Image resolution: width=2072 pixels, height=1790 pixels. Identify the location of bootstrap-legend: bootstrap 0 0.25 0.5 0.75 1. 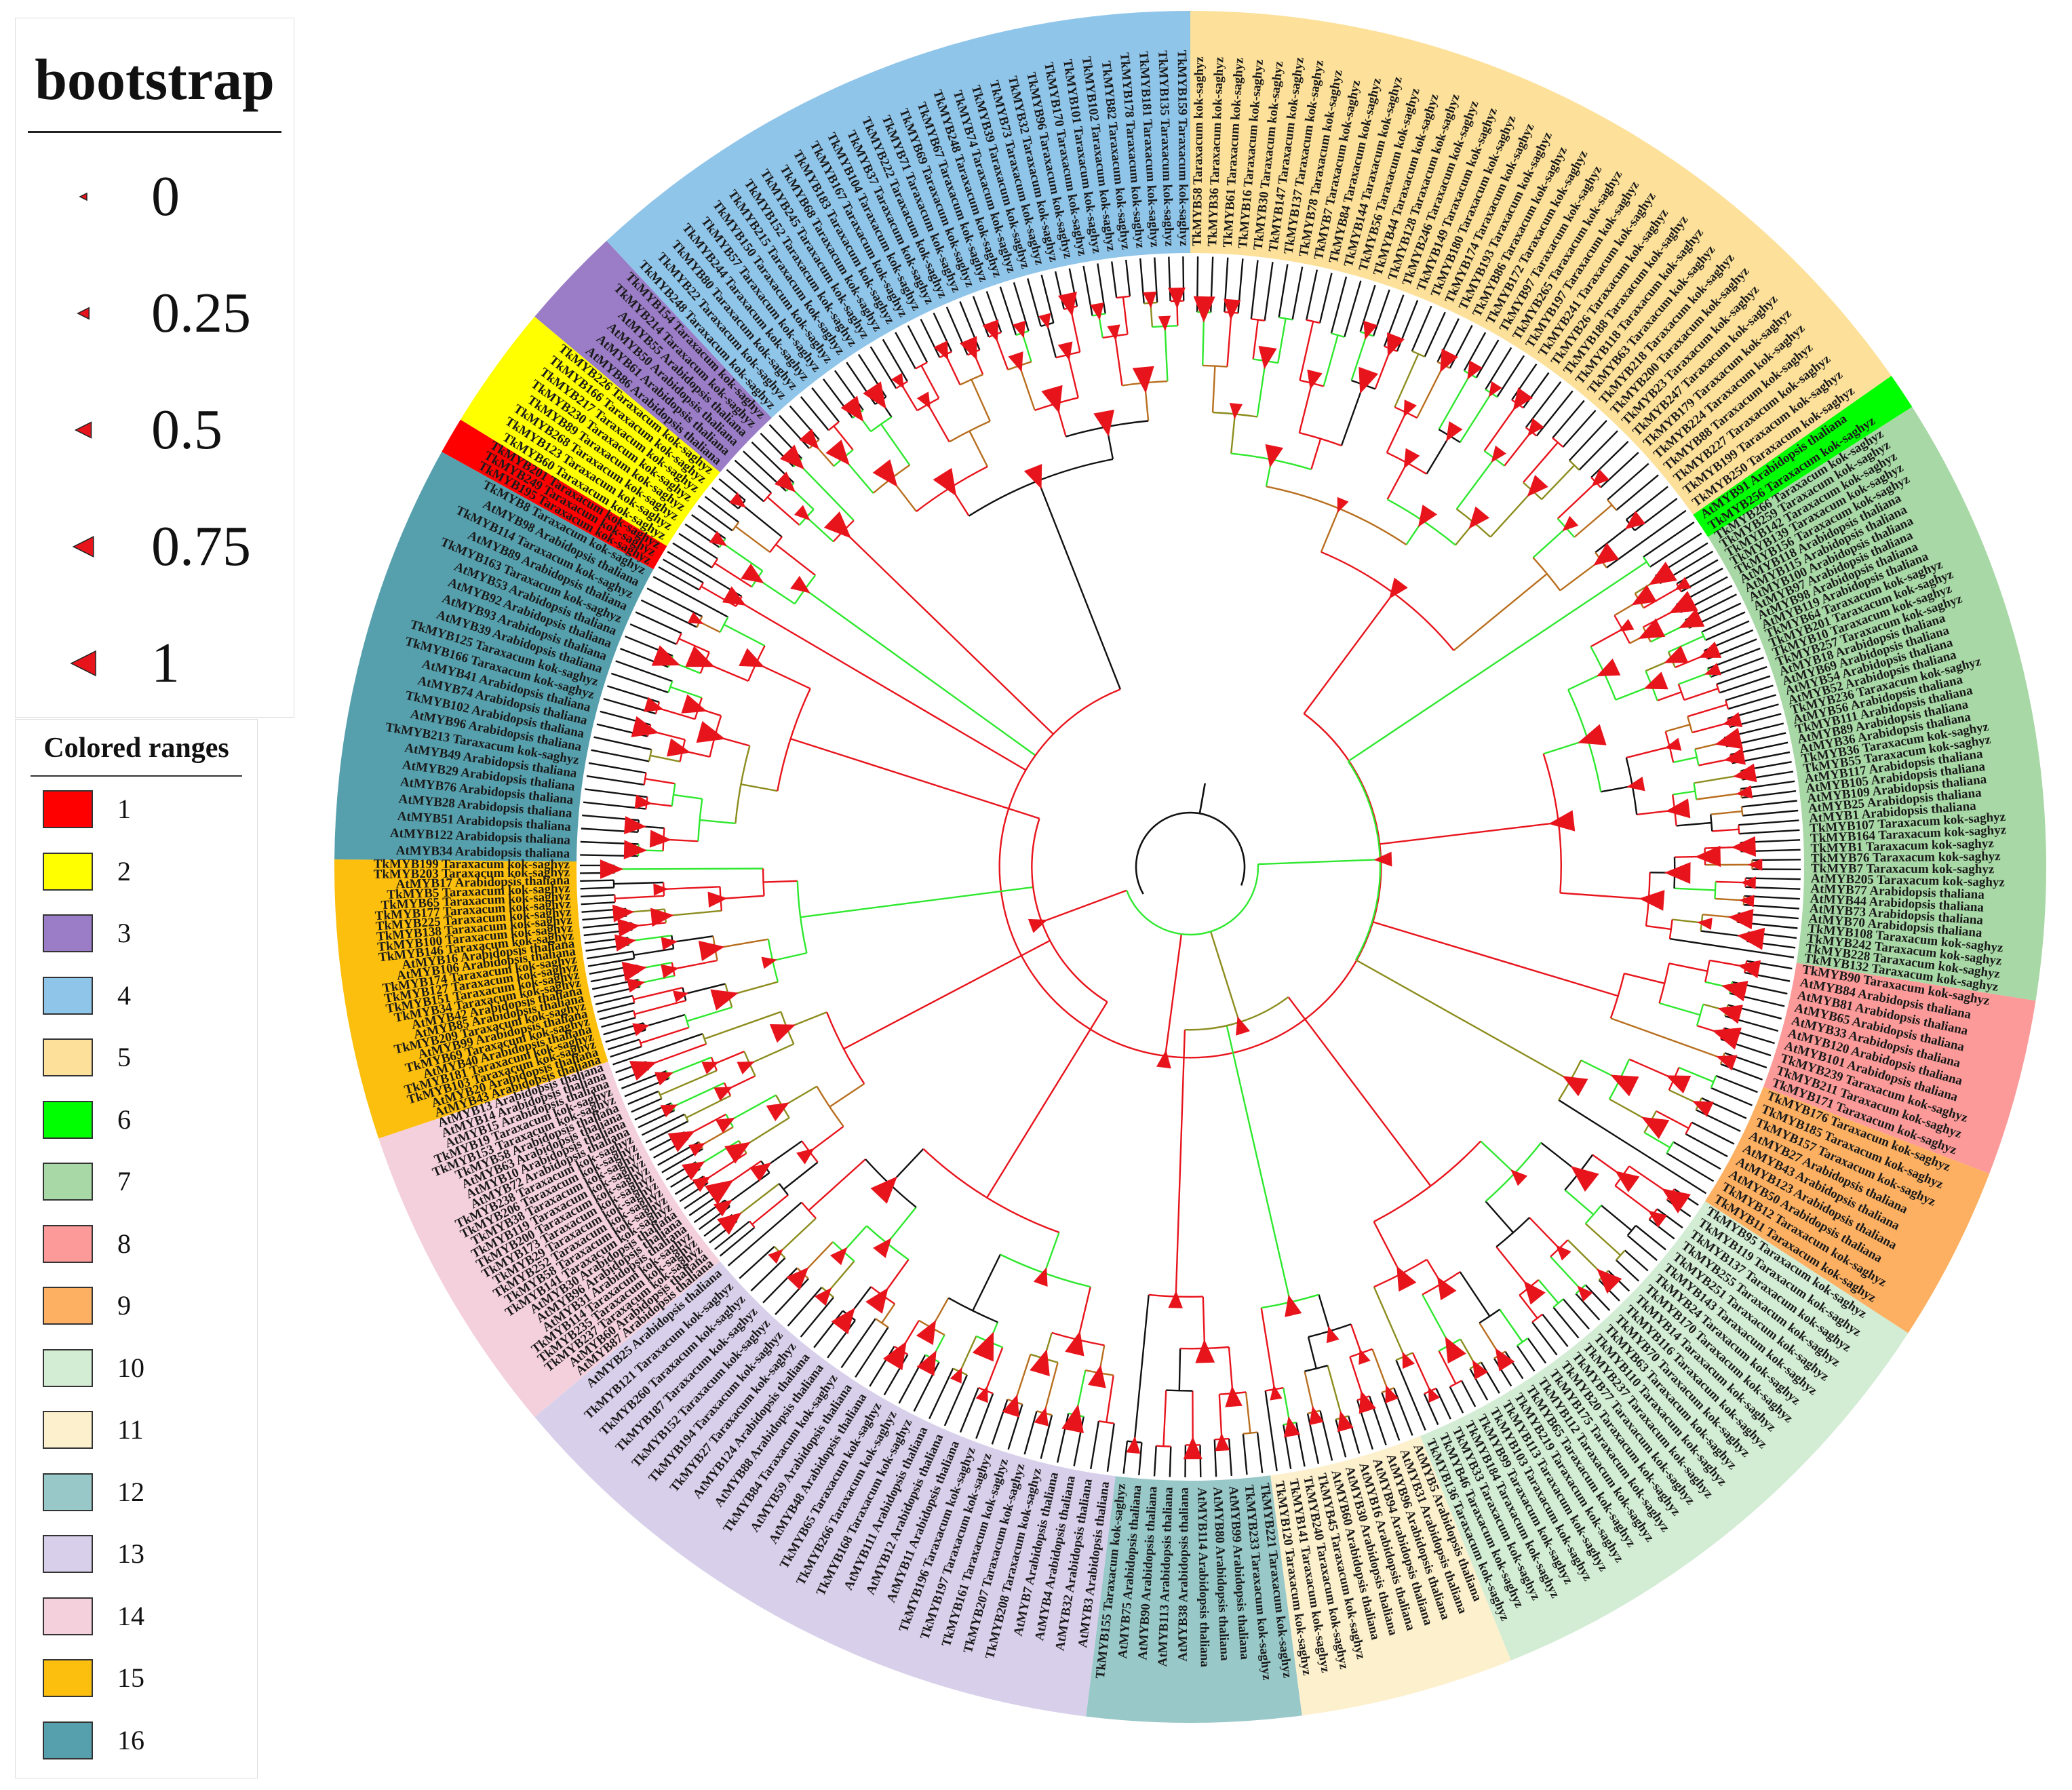
(154, 368).